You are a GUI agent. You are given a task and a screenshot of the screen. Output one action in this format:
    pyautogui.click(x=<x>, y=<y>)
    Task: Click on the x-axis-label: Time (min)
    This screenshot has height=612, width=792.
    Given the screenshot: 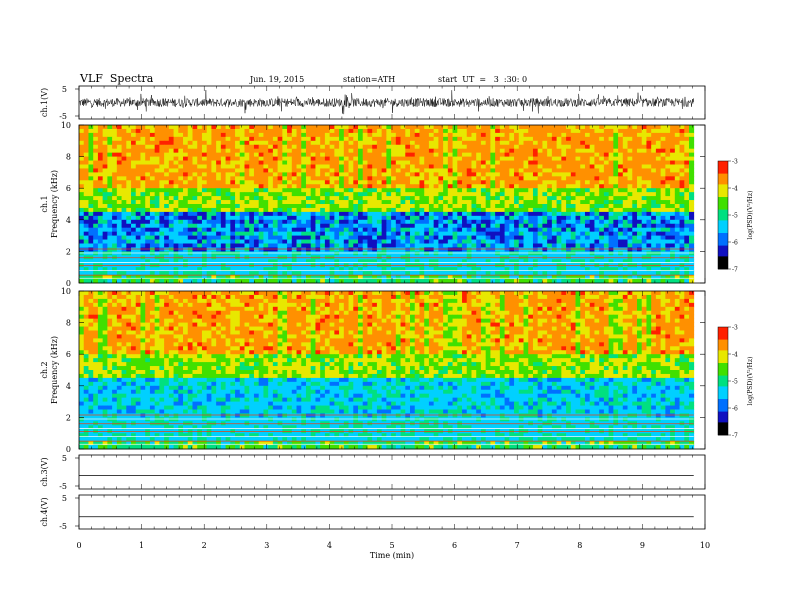 What is the action you would take?
    pyautogui.click(x=392, y=555)
    